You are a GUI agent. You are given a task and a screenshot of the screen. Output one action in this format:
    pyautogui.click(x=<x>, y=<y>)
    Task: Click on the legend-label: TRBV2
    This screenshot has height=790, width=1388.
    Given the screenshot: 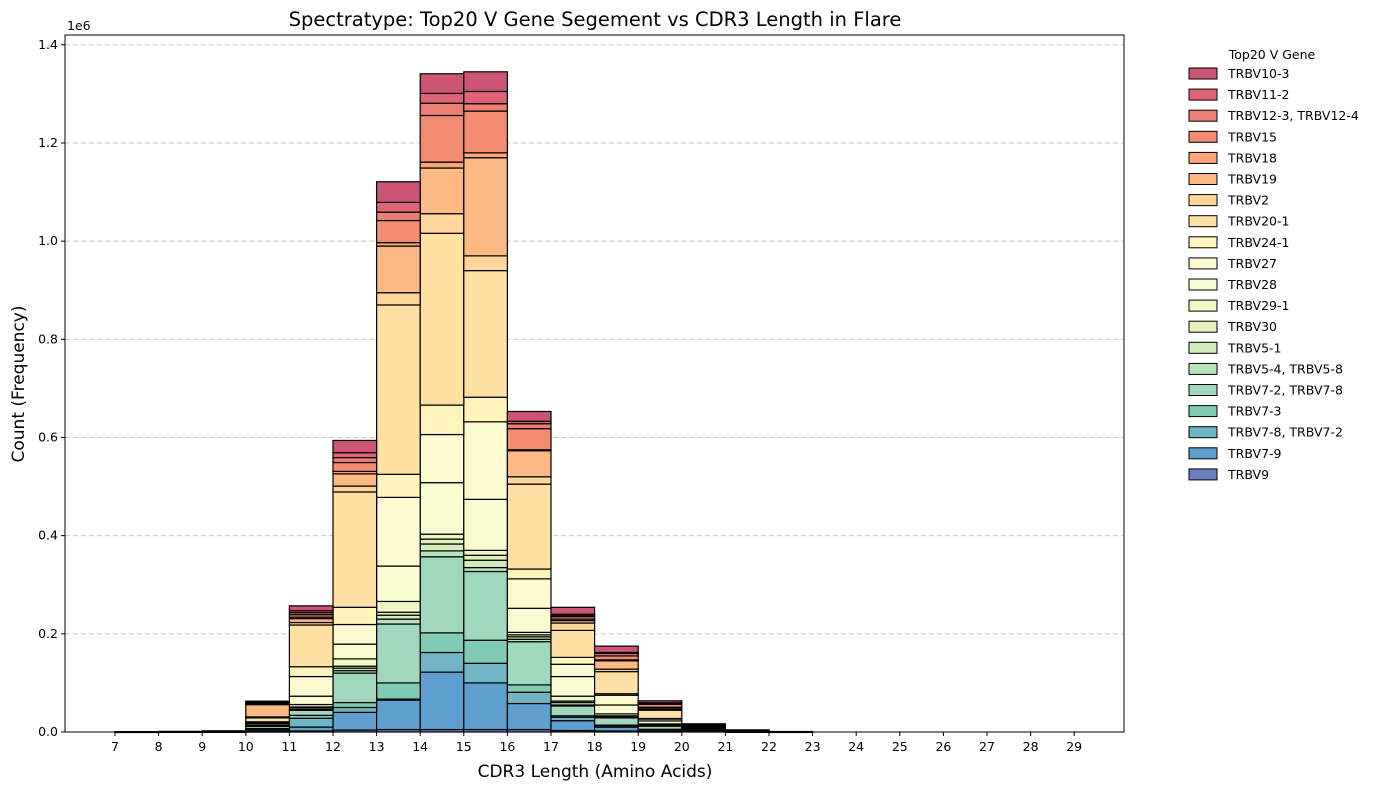 What is the action you would take?
    pyautogui.click(x=1248, y=200)
    